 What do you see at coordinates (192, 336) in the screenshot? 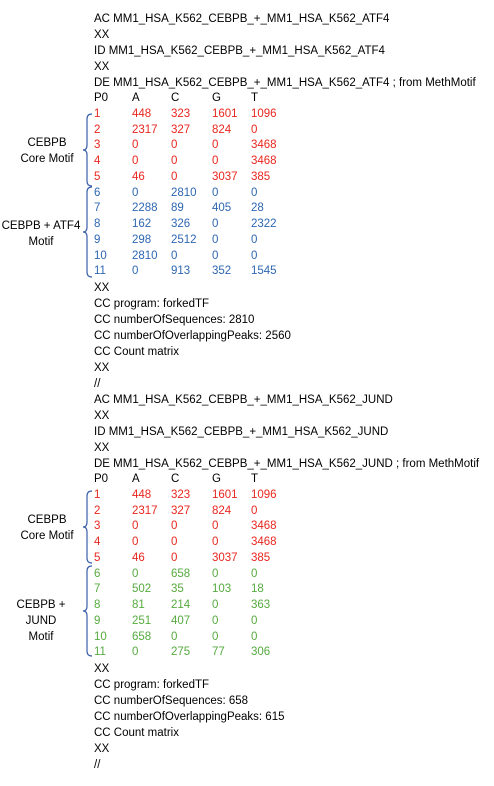
I see `comment-peaks: CC numberOfOverlappingPeaks: 2560` at bounding box center [192, 336].